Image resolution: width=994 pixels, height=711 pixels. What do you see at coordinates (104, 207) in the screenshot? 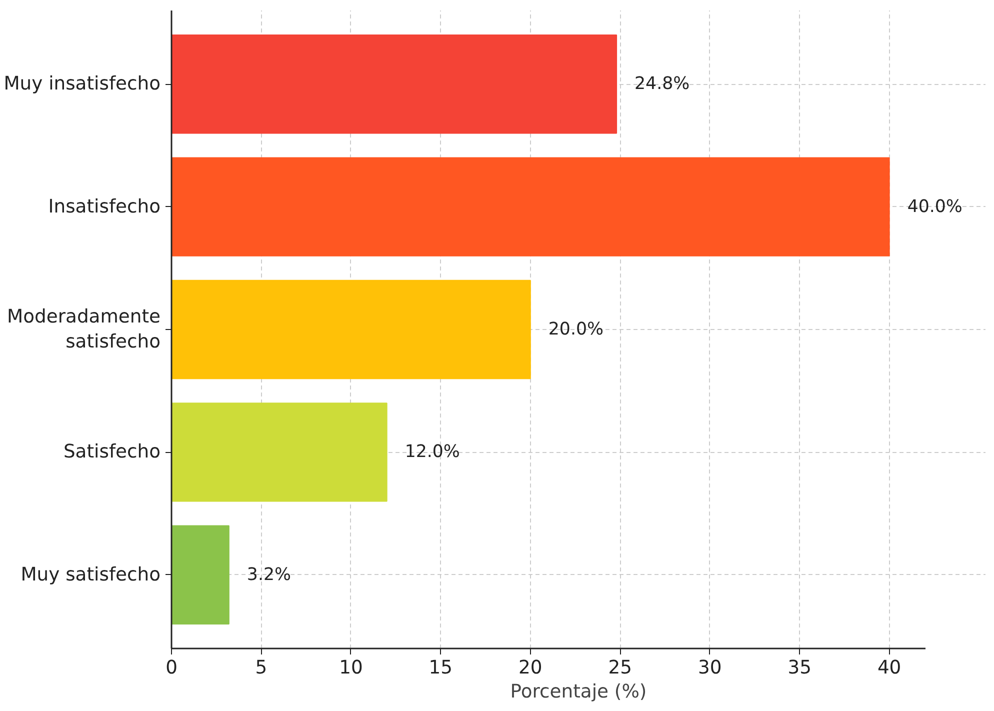
I see `y-tick-label: Insatisfecho` at bounding box center [104, 207].